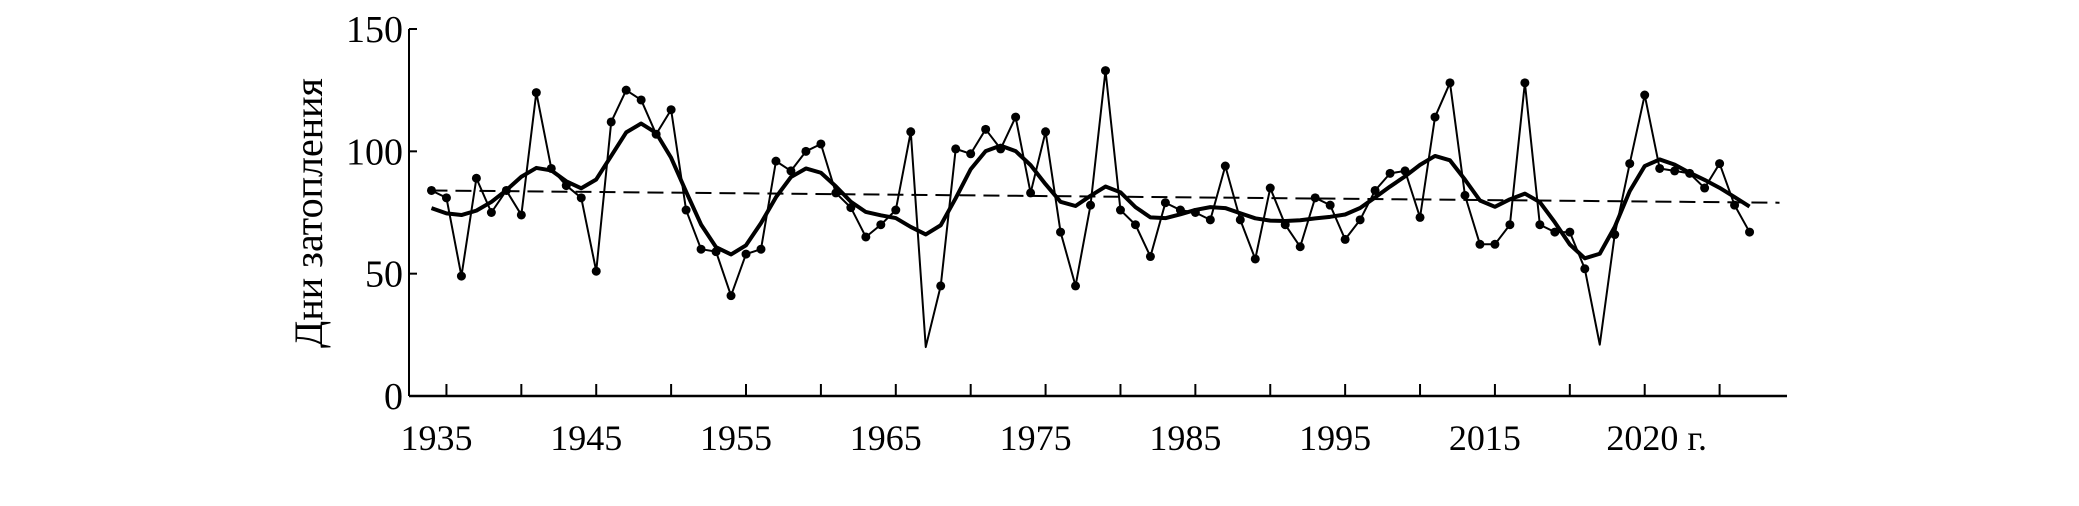  What do you see at coordinates (374, 152) in the screenshot?
I see `y-tick-label: 100` at bounding box center [374, 152].